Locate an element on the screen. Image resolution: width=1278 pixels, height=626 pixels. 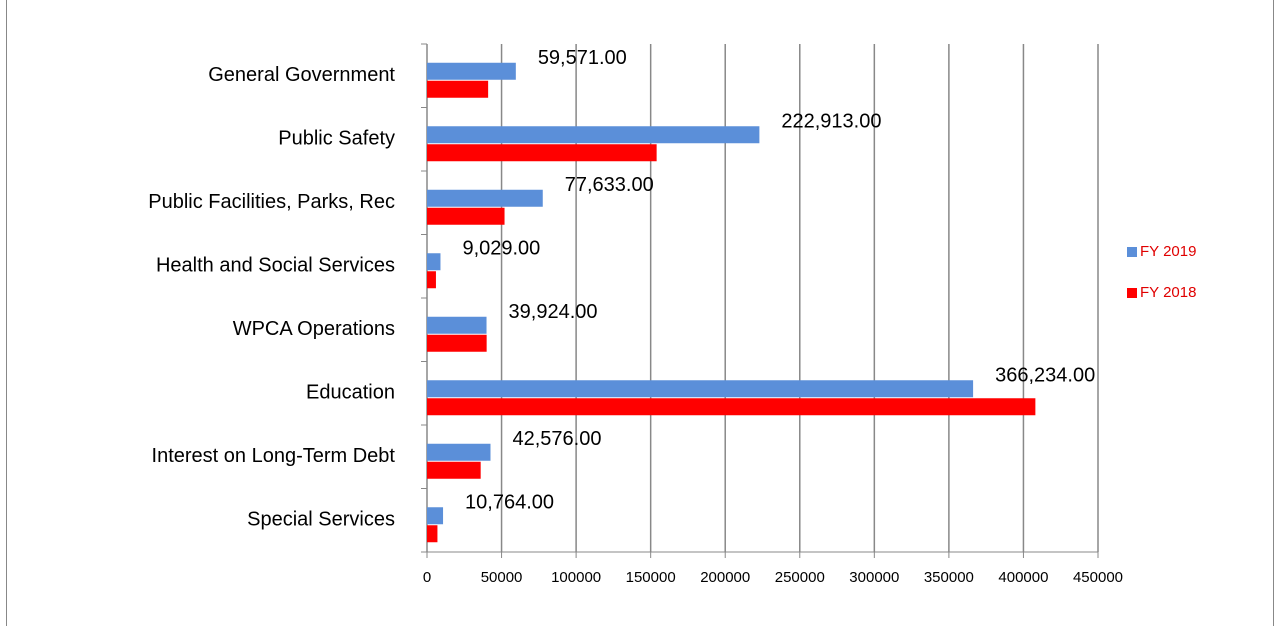
x-tick-label: 250000 is located at coordinates (800, 577).